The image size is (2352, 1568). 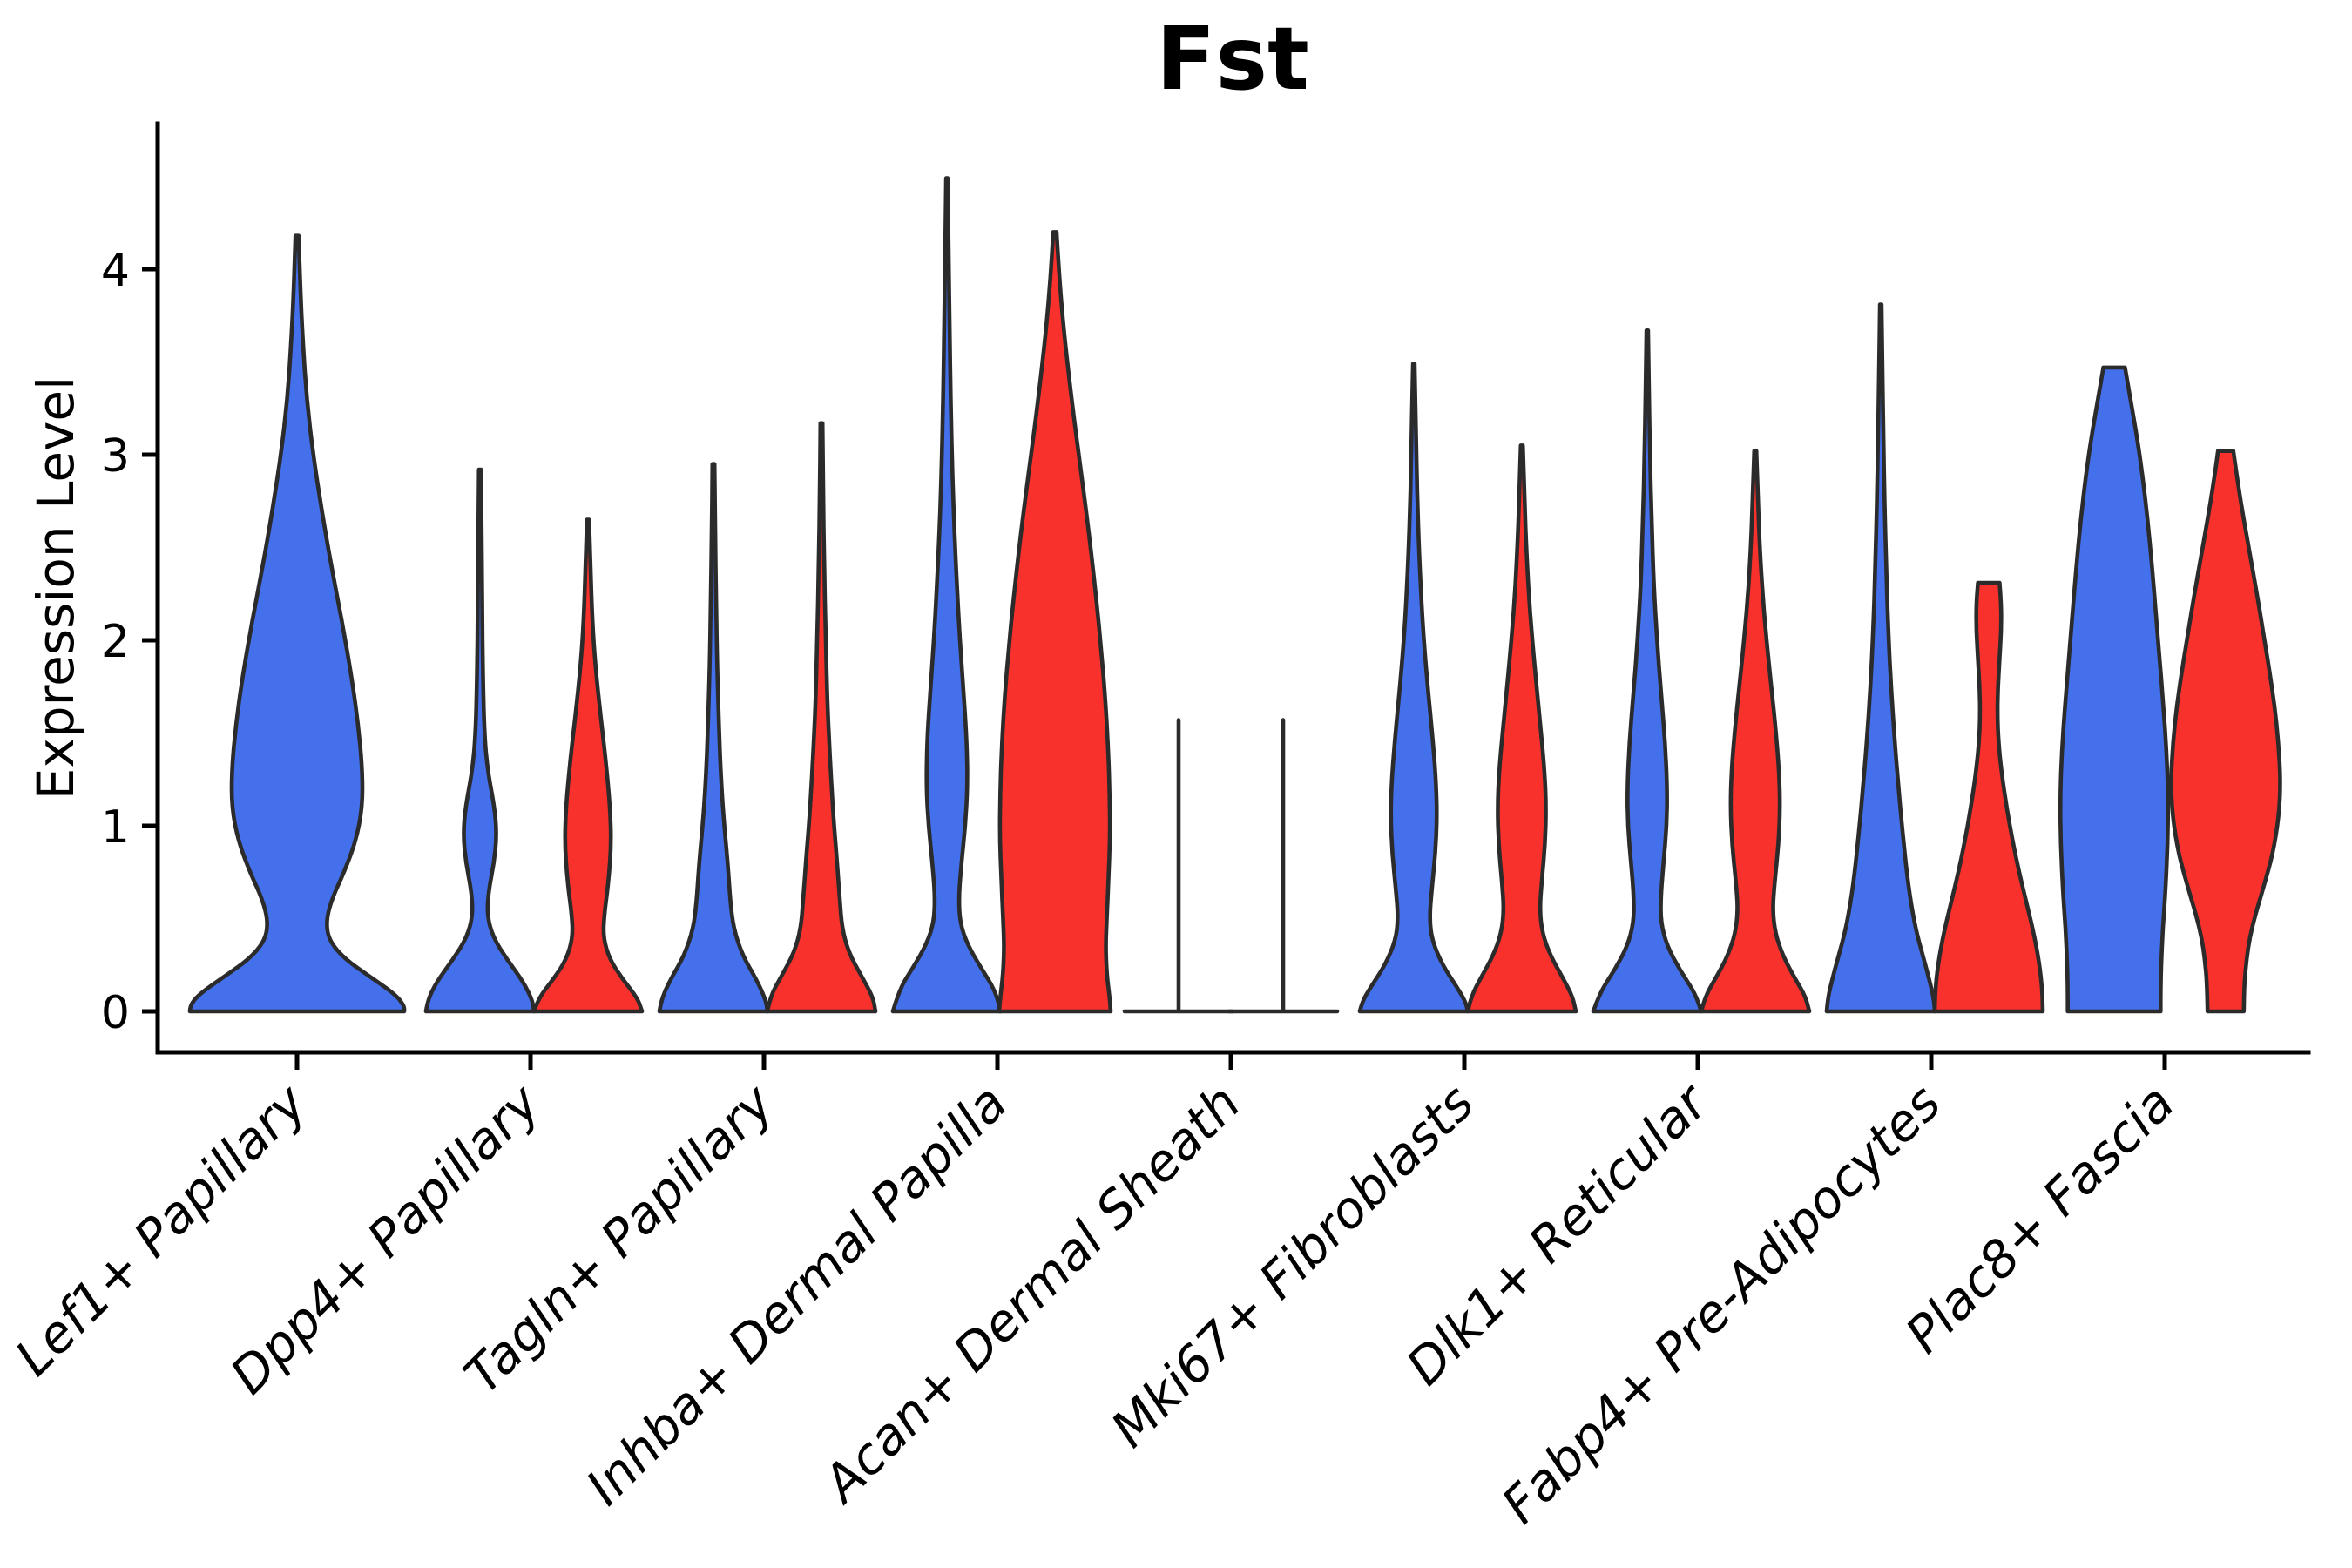 I want to click on y-tick-label: 2, so click(x=115, y=642).